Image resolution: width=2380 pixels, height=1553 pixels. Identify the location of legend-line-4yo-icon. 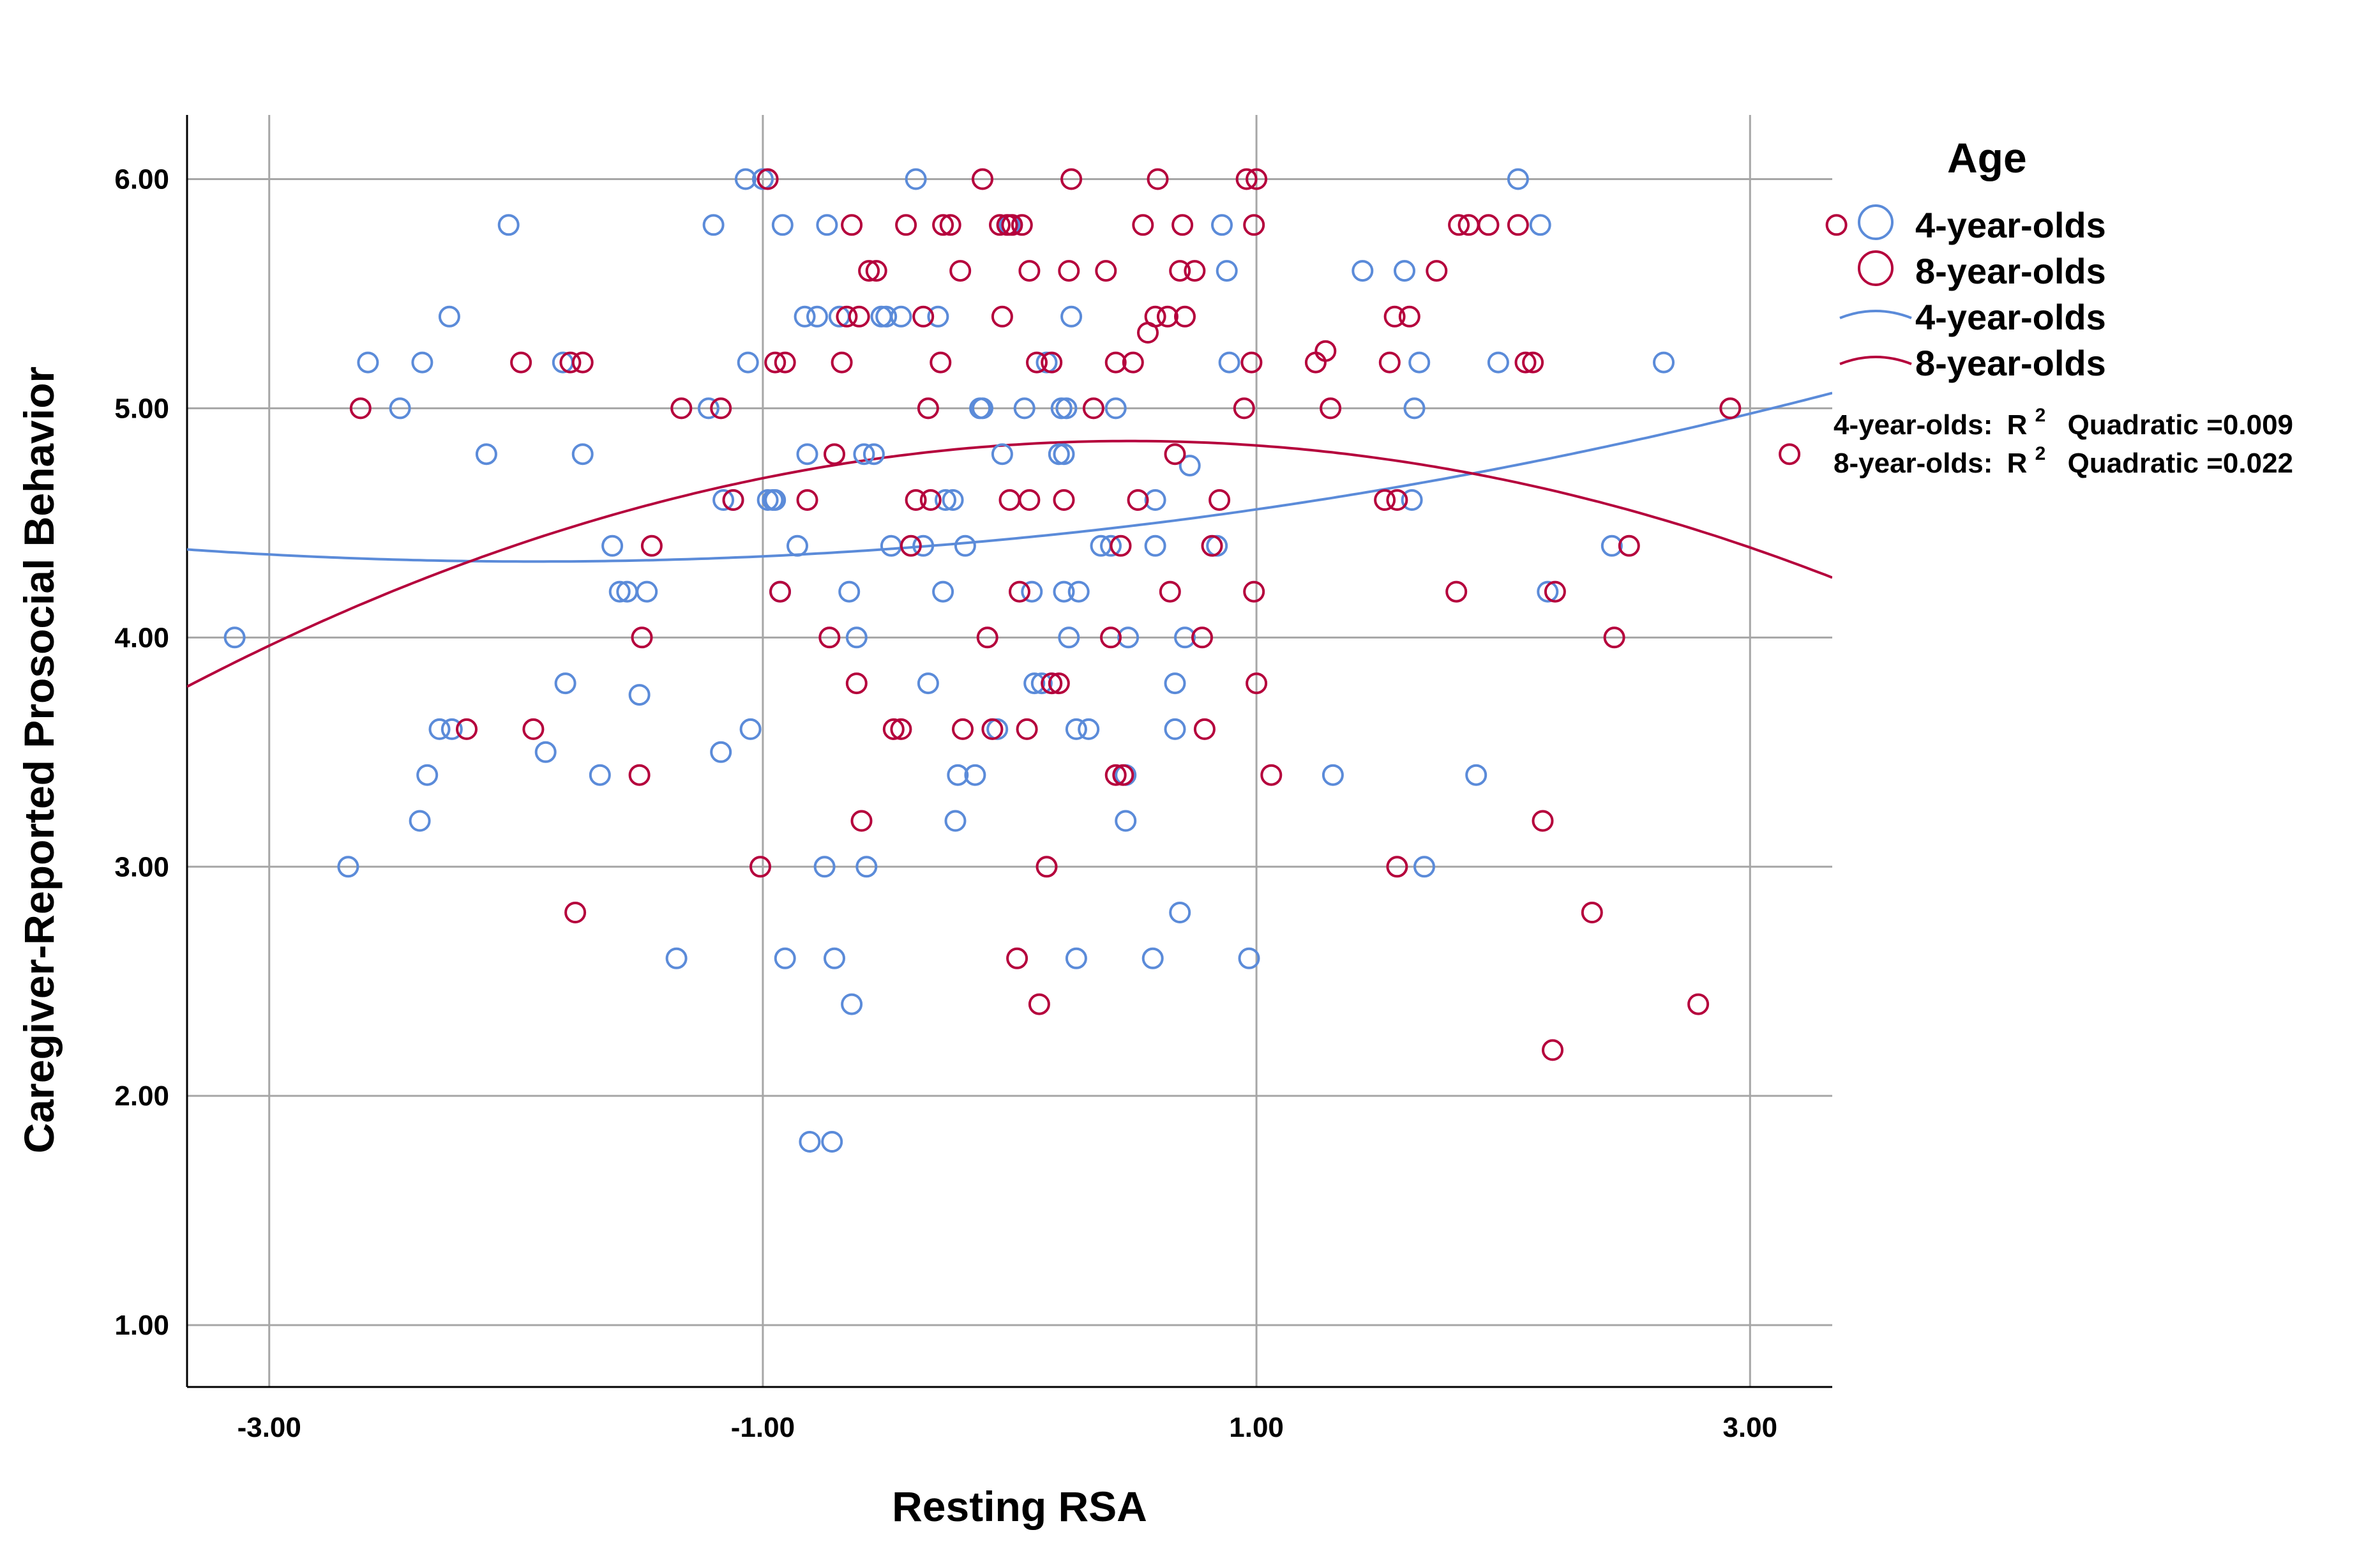
(1875, 315).